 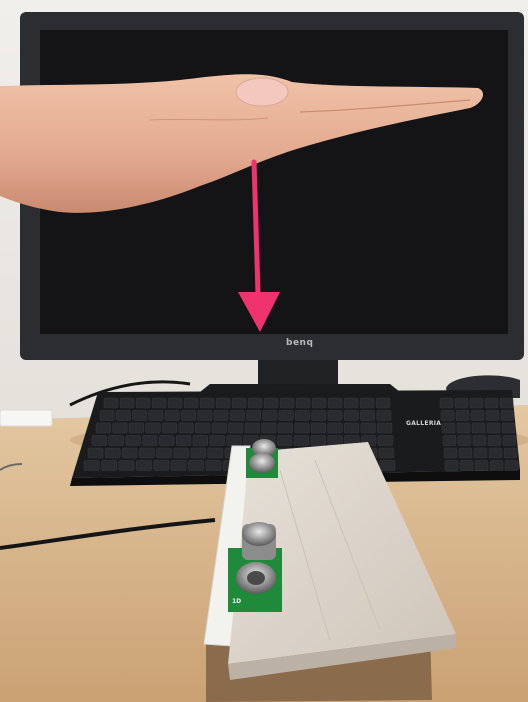 What do you see at coordinates (237, 601) in the screenshot?
I see `sensor-board-label: 1D` at bounding box center [237, 601].